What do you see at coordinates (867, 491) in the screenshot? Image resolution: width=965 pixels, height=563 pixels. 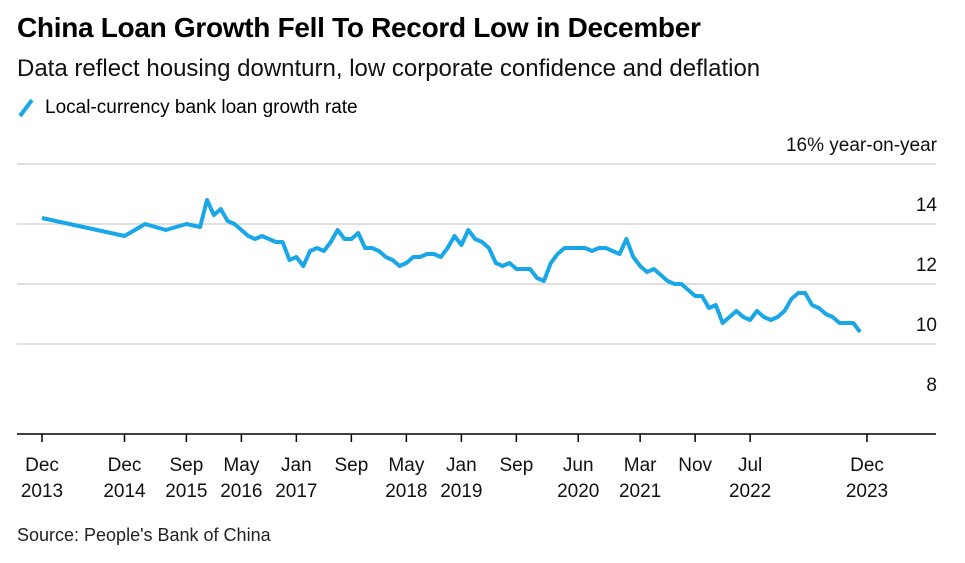 I see `x-tick-label-year: 2023` at bounding box center [867, 491].